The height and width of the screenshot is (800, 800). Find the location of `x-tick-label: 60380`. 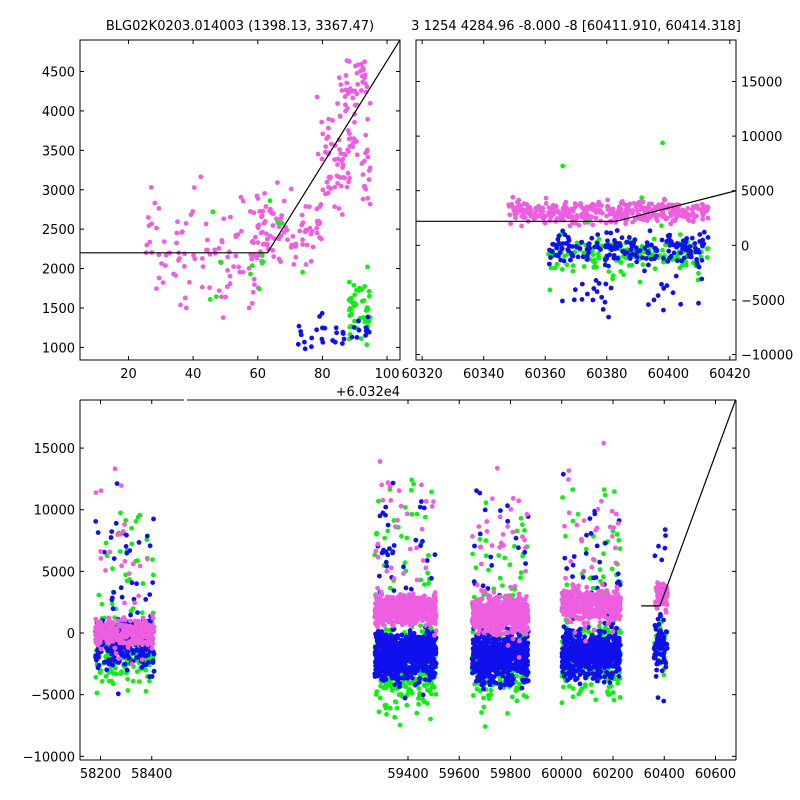

x-tick-label: 60380 is located at coordinates (606, 374).